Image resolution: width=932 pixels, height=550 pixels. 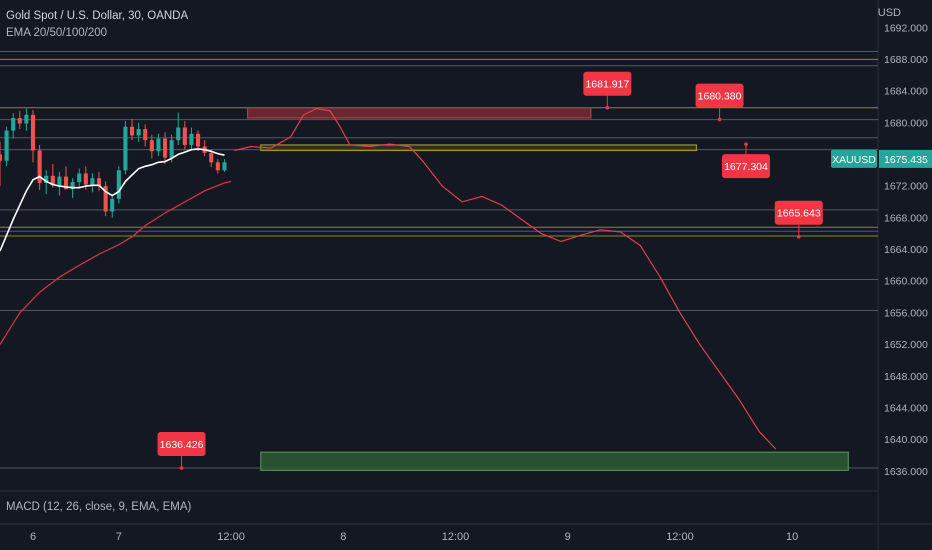 I want to click on price-tick-label: 1660.000, so click(x=906, y=282).